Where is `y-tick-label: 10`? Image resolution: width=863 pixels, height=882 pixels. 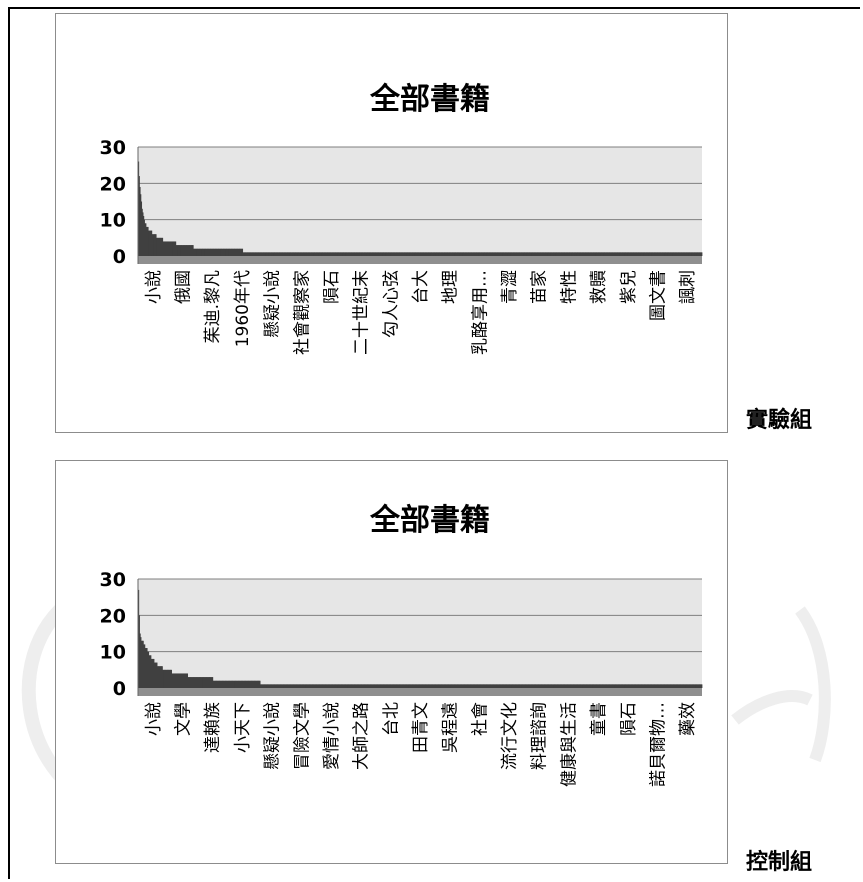 y-tick-label: 10 is located at coordinates (113, 653).